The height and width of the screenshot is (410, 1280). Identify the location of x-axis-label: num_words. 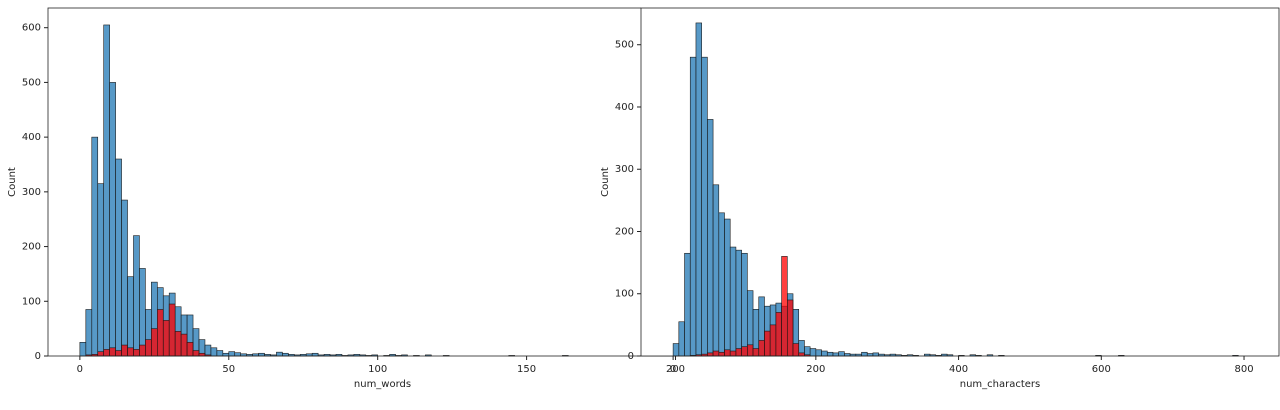
(382, 384).